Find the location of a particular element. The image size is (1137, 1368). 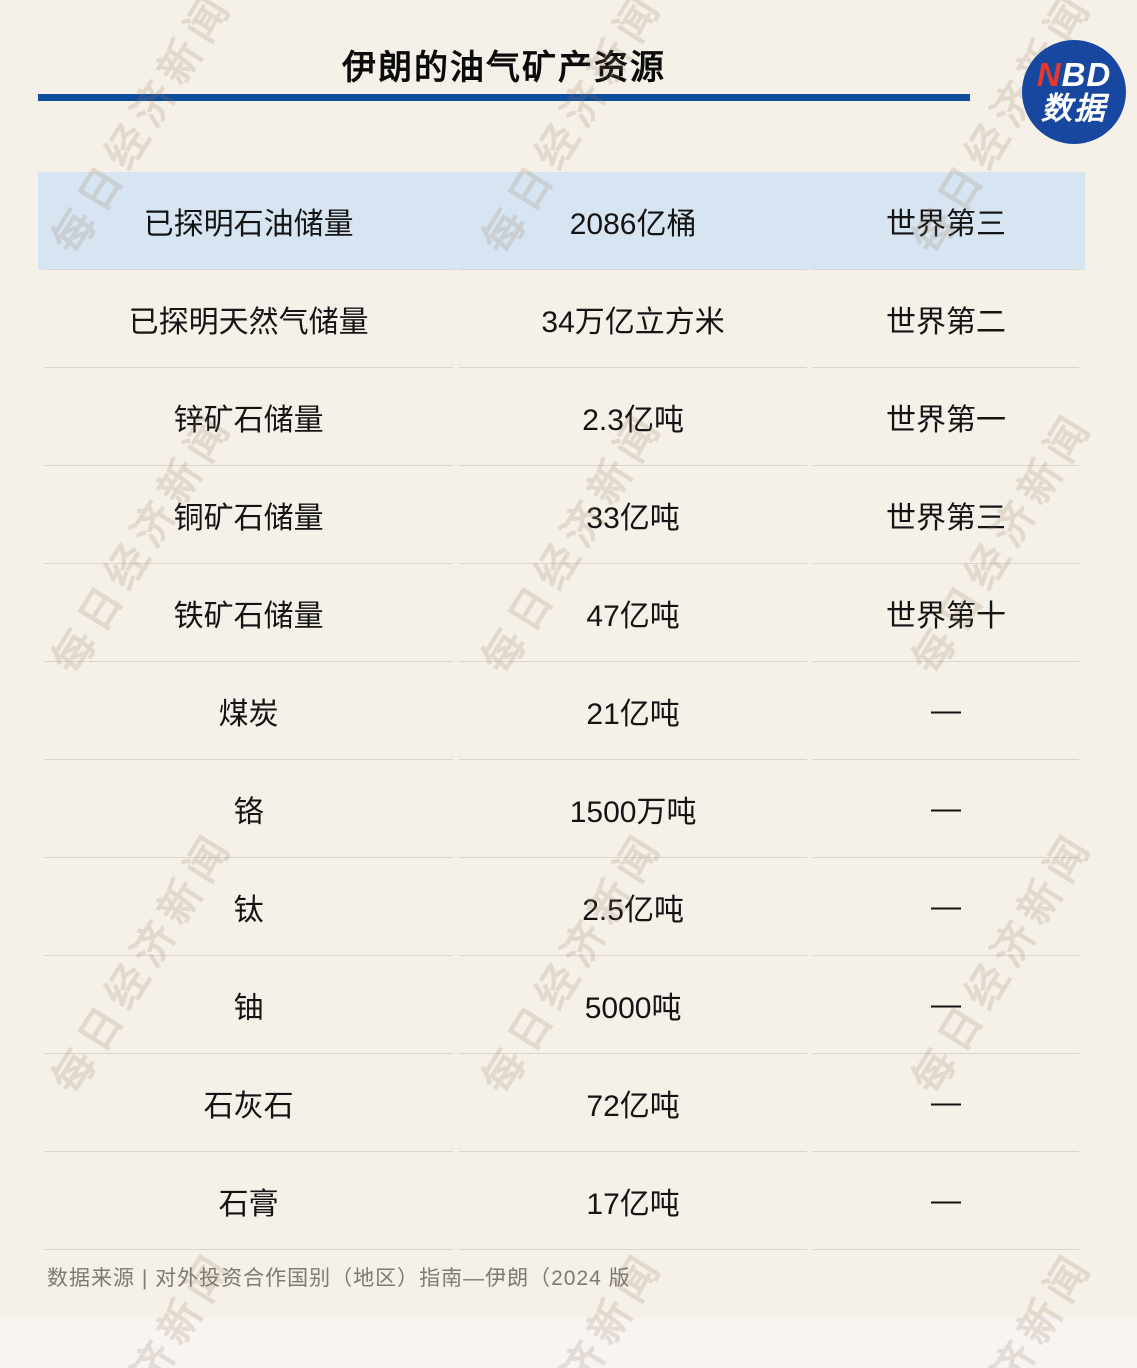

resource-name-cell: 钛 is located at coordinates (249, 907).